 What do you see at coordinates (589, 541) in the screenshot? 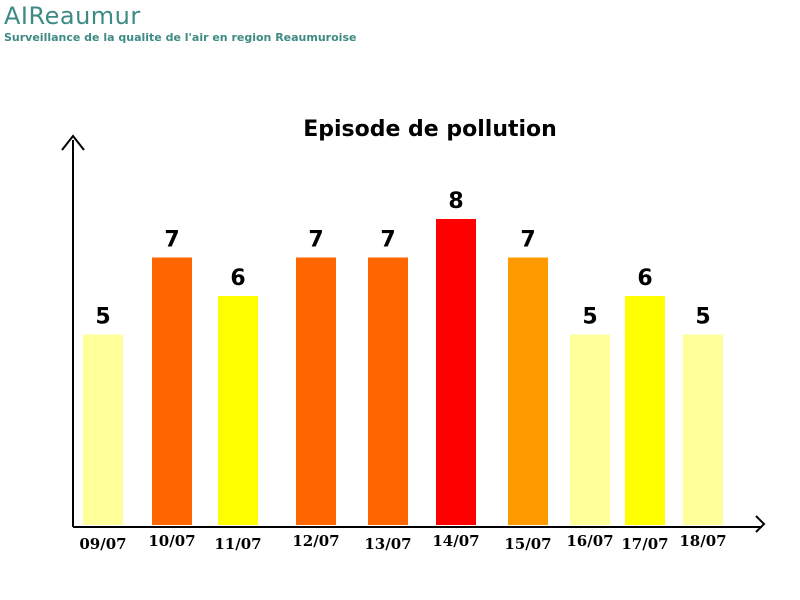
I see `x-tick-label: 16/07` at bounding box center [589, 541].